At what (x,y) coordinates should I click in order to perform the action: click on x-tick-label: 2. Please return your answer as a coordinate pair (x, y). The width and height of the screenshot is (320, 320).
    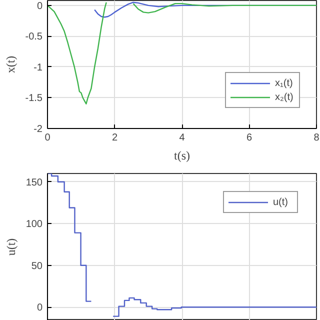
    Looking at the image, I should click on (115, 138).